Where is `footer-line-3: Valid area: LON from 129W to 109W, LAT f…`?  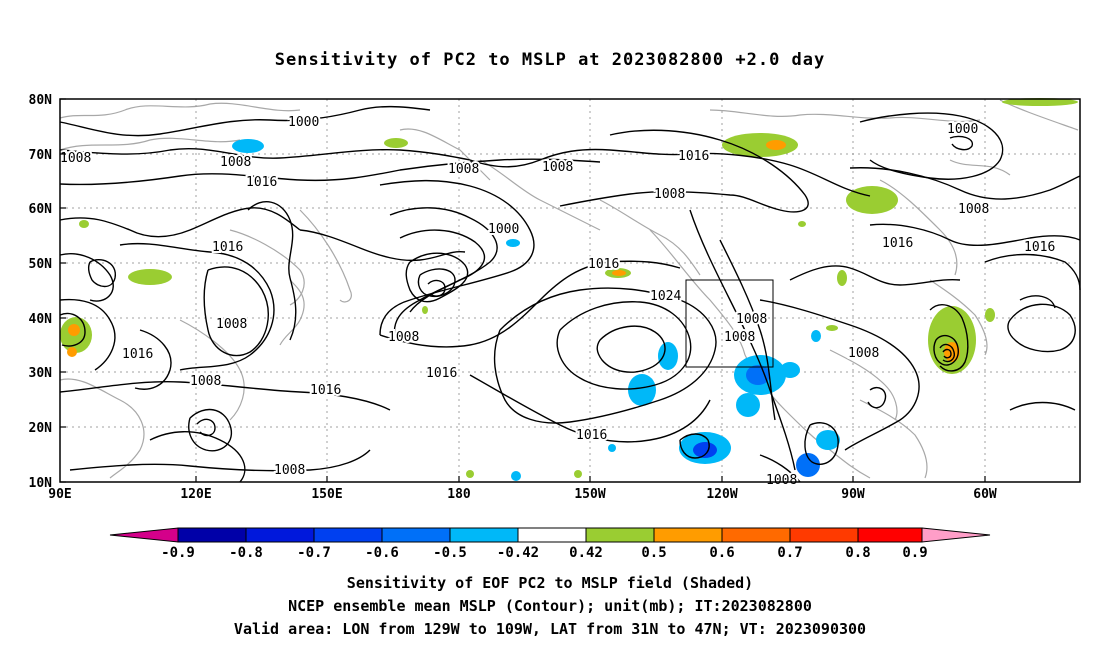 footer-line-3: Valid area: LON from 129W to 109W, LAT f… is located at coordinates (550, 629).